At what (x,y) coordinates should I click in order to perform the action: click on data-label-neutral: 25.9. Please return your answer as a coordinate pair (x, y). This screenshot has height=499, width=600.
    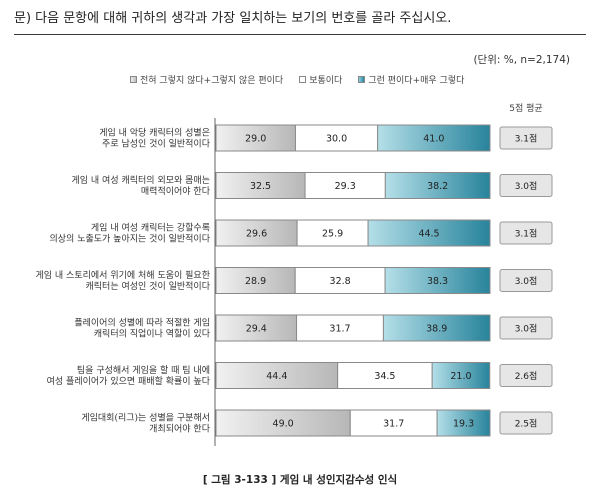
    Looking at the image, I should click on (332, 234).